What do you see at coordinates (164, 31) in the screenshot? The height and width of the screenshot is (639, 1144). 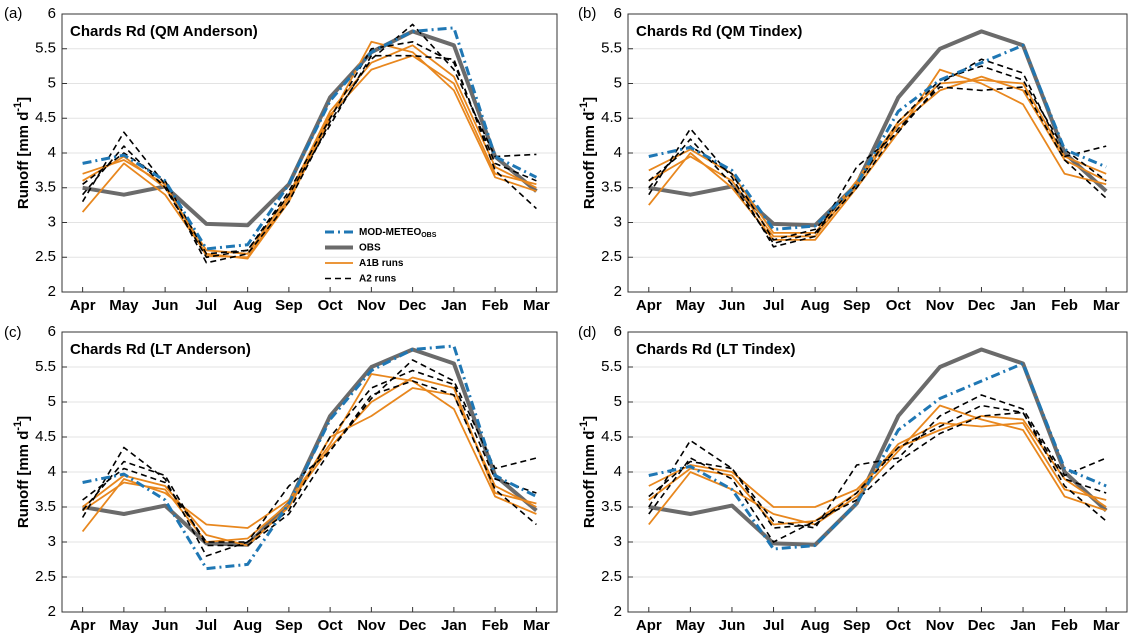 I see `chart-title: Chards Rd (QM Anderson)` at bounding box center [164, 31].